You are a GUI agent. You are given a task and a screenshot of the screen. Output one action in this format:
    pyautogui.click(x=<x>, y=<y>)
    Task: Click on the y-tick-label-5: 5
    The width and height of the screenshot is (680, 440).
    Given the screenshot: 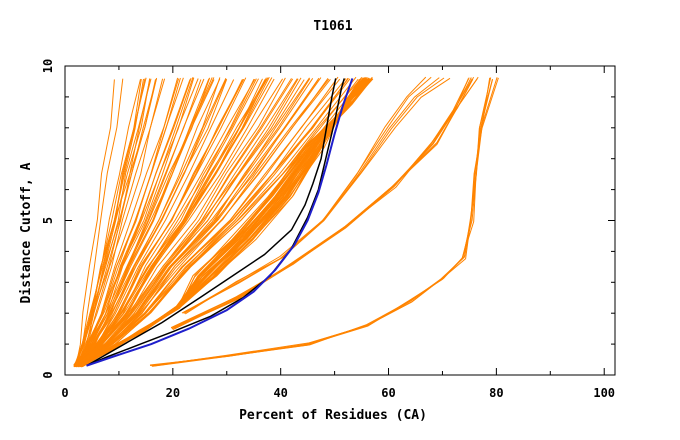 What is the action you would take?
    pyautogui.click(x=48, y=220)
    